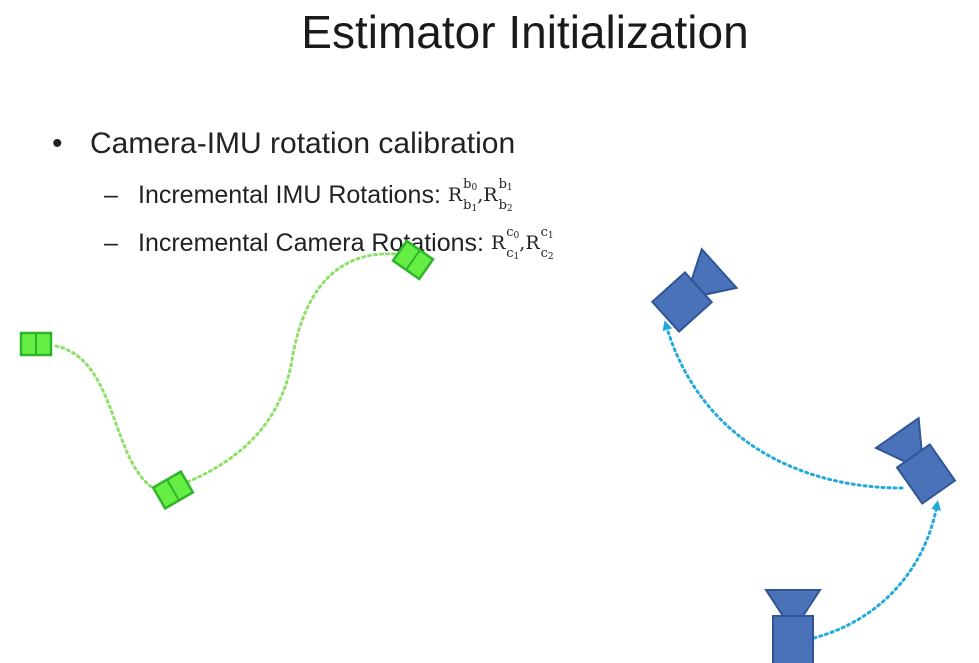  Describe the element at coordinates (289, 195) in the screenshot. I see `sub-item-text: Incremental IMU Rotations:` at that location.